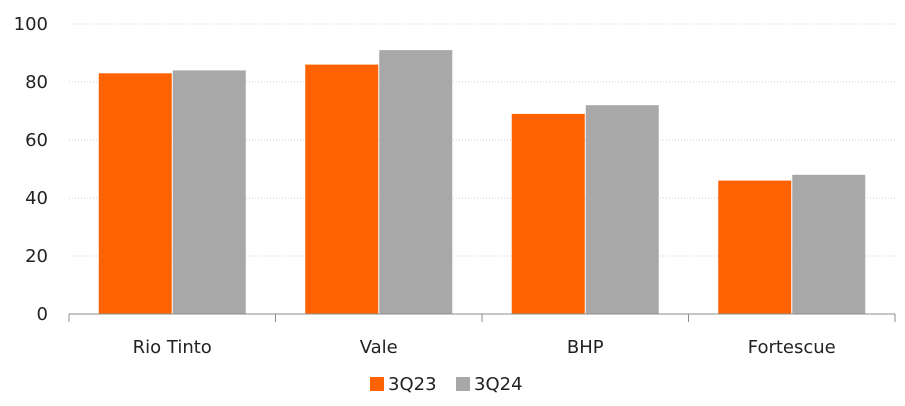 The width and height of the screenshot is (905, 406). What do you see at coordinates (484, 347) in the screenshot?
I see `x-tick-labels: Rio Tinto Vale BHP Fortescue` at bounding box center [484, 347].